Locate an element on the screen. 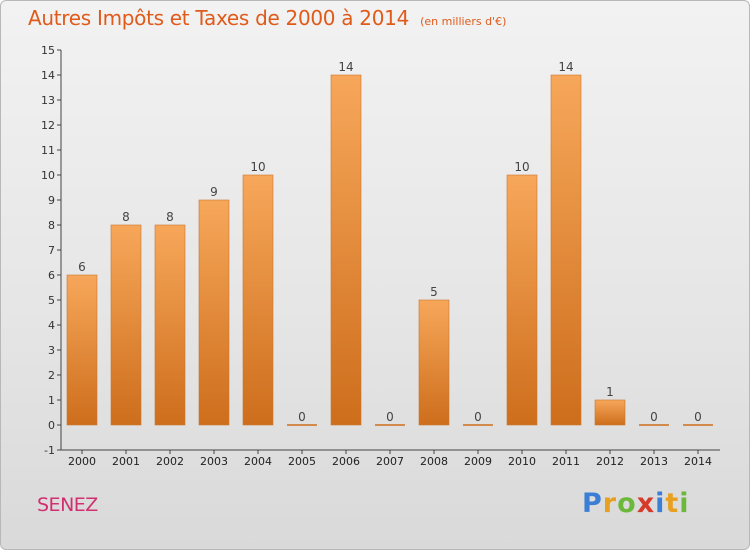 The height and width of the screenshot is (550, 750). y-tick-label: 14 is located at coordinates (48, 75).